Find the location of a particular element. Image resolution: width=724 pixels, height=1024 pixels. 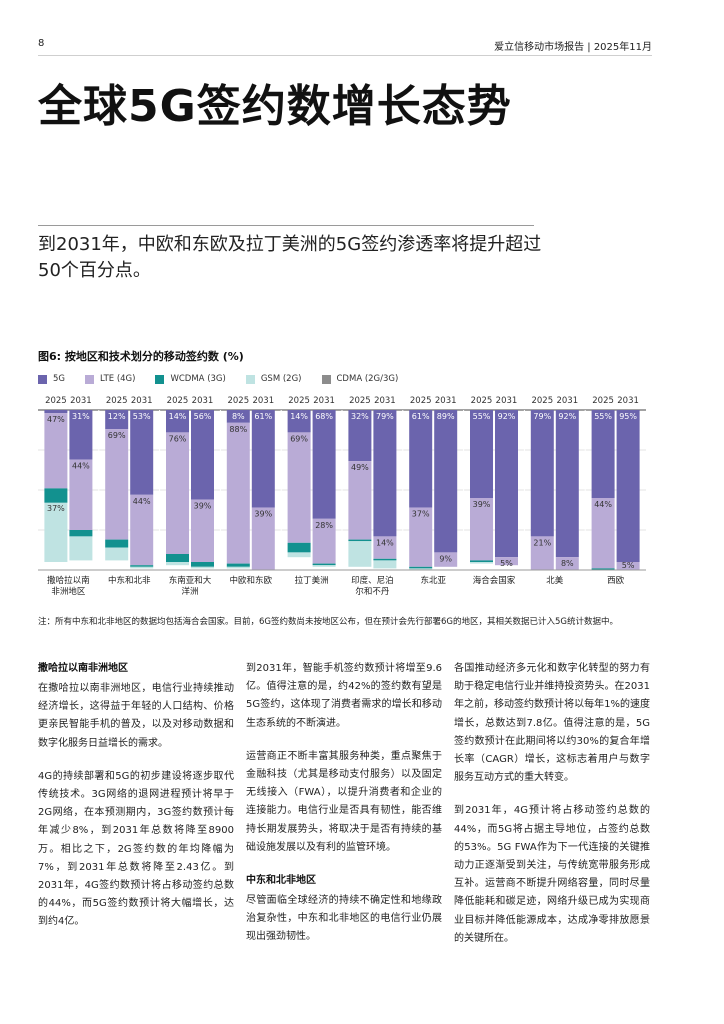

legend-label-wcdma: WCDMA (3G) is located at coordinates (198, 379).